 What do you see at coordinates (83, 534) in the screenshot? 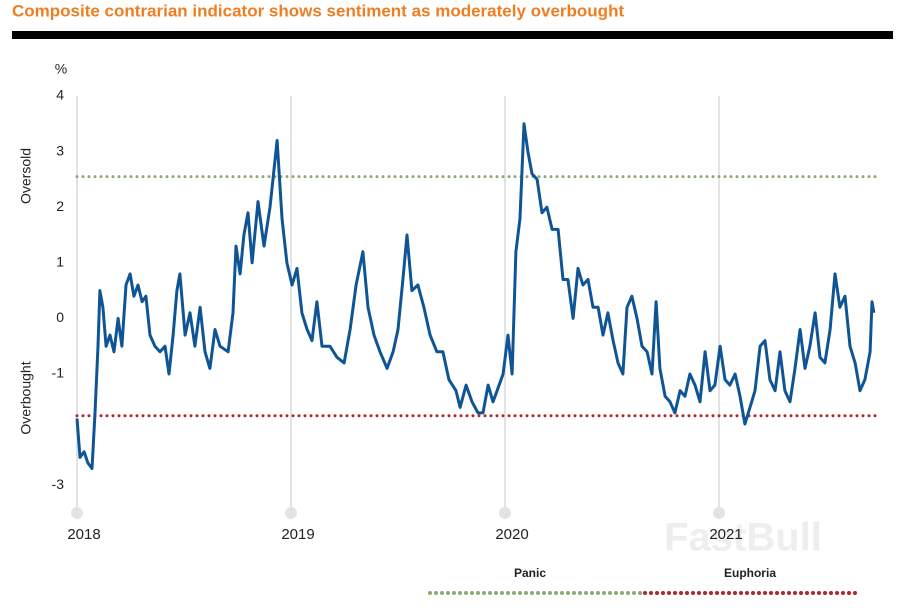
I see `x-tick-label: 2018` at bounding box center [83, 534].